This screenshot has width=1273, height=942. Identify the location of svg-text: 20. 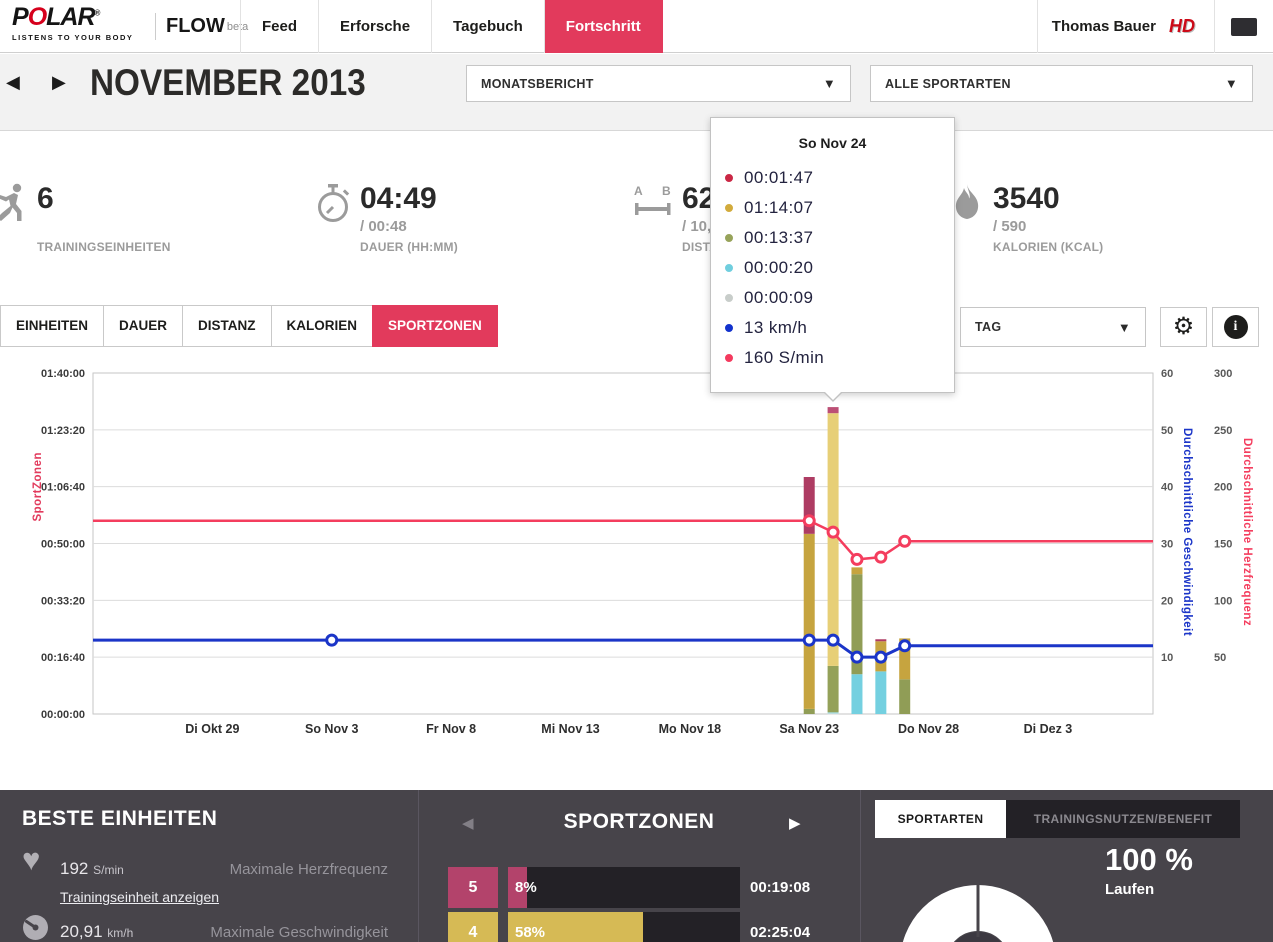
(1167, 601).